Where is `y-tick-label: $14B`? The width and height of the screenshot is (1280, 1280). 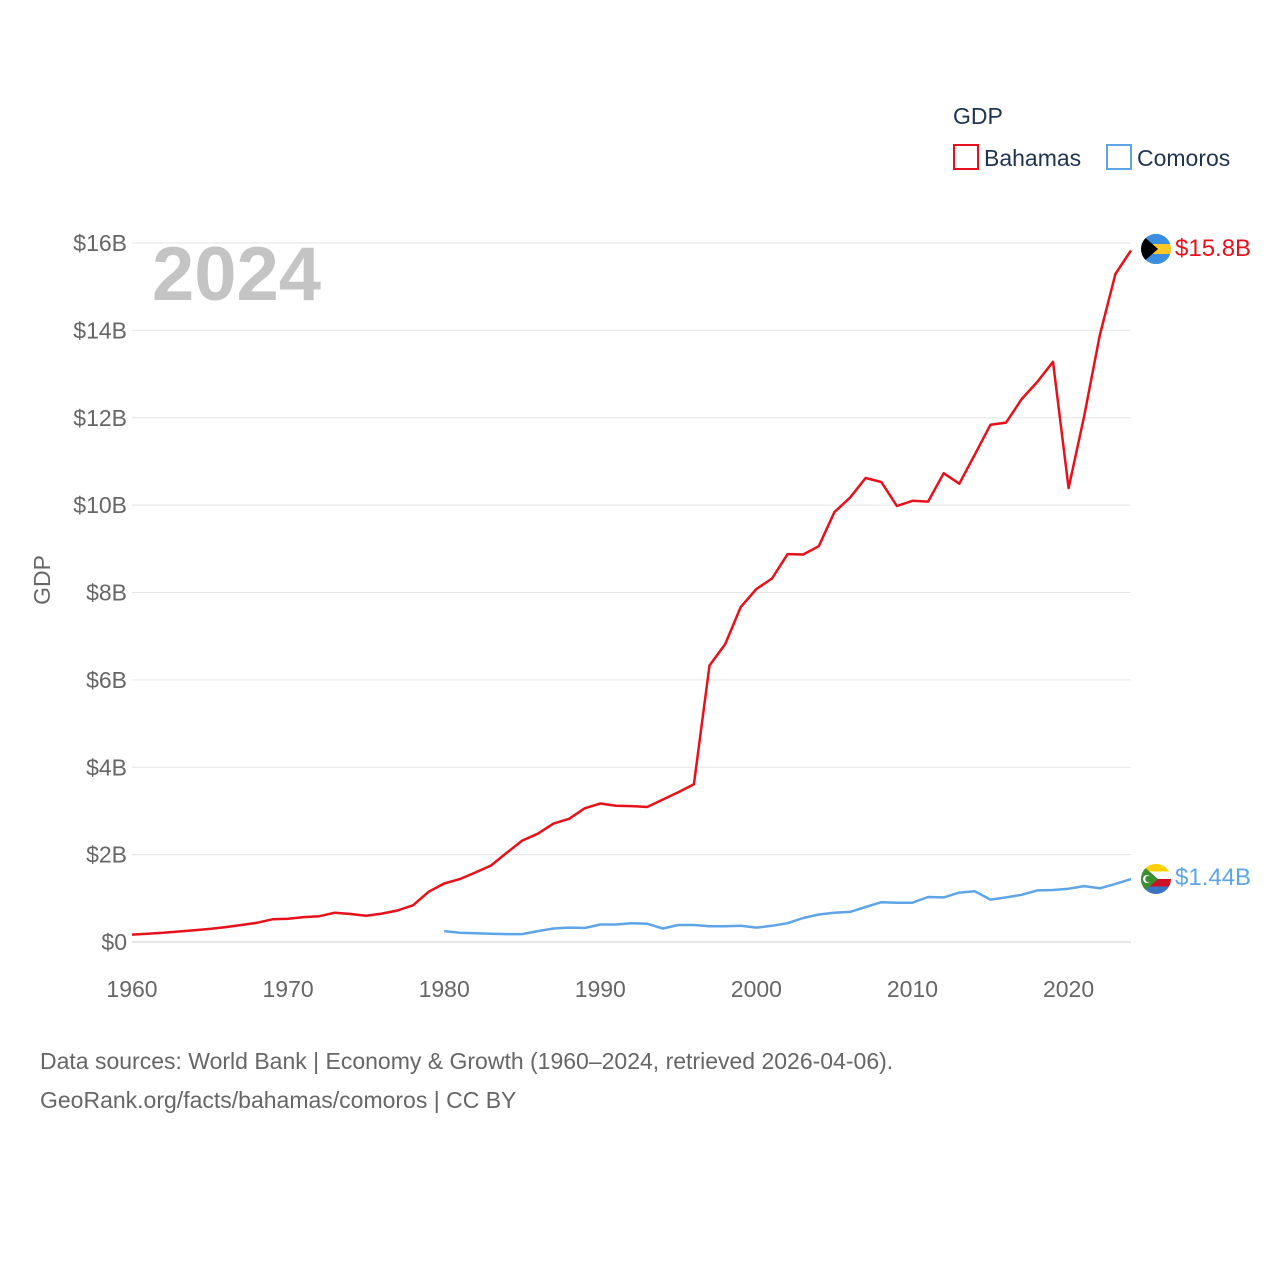
y-tick-label: $14B is located at coordinates (100, 330).